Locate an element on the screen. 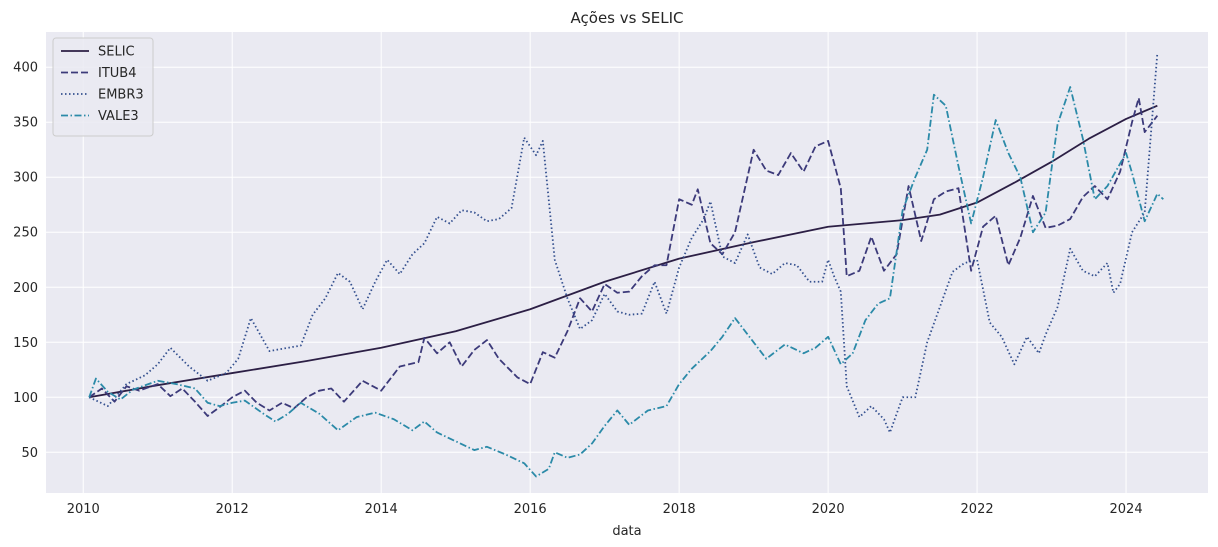 This screenshot has height=547, width=1218. x-tick-label: 2018 is located at coordinates (679, 509).